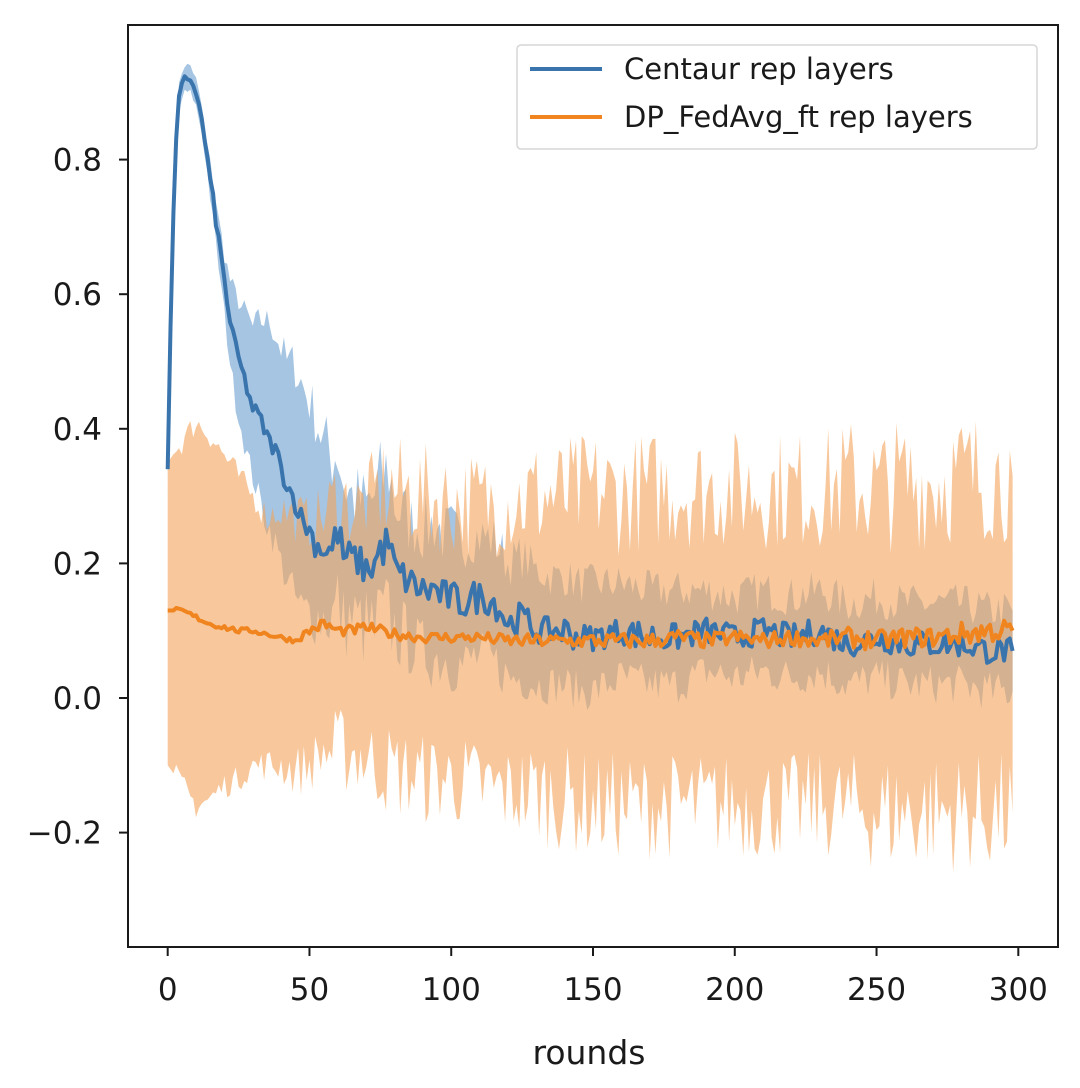  What do you see at coordinates (64, 834) in the screenshot?
I see `y-tick-label: −0.2` at bounding box center [64, 834].